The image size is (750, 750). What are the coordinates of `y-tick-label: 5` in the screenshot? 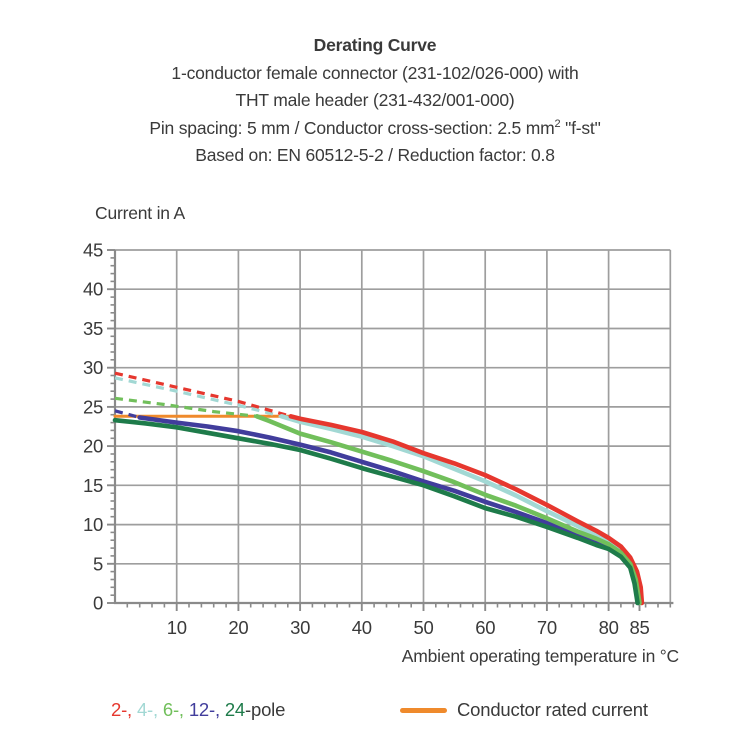 It's located at (98, 563).